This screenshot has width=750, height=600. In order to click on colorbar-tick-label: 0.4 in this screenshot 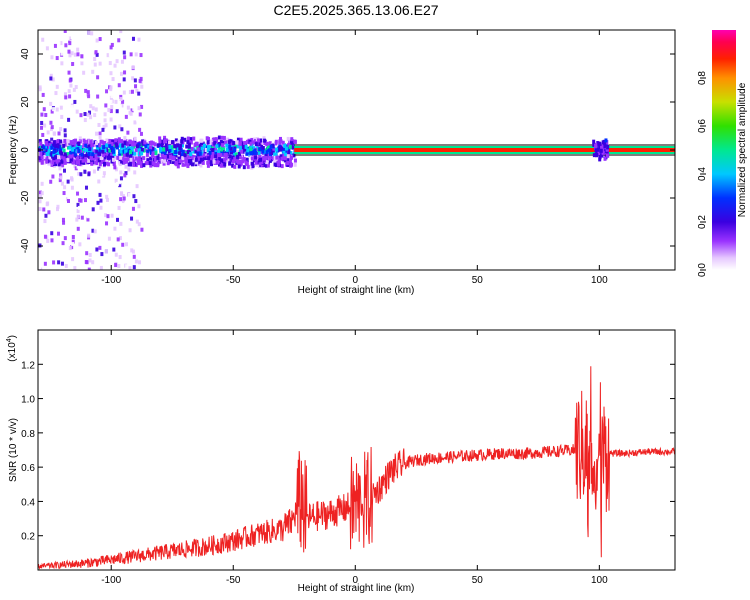, I will do `click(702, 174)`.